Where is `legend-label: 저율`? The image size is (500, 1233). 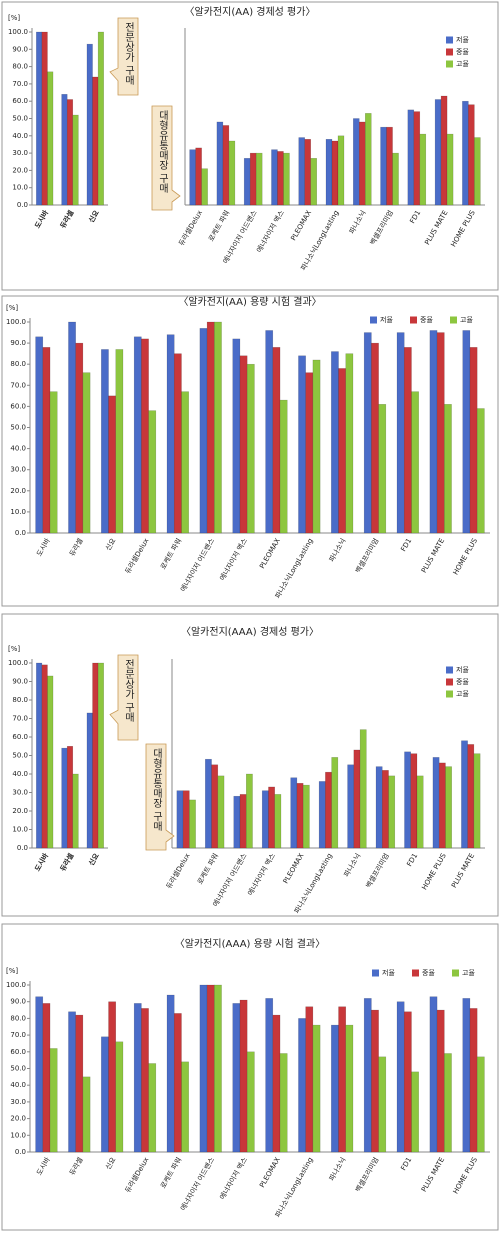 legend-label: 저율 is located at coordinates (462, 39).